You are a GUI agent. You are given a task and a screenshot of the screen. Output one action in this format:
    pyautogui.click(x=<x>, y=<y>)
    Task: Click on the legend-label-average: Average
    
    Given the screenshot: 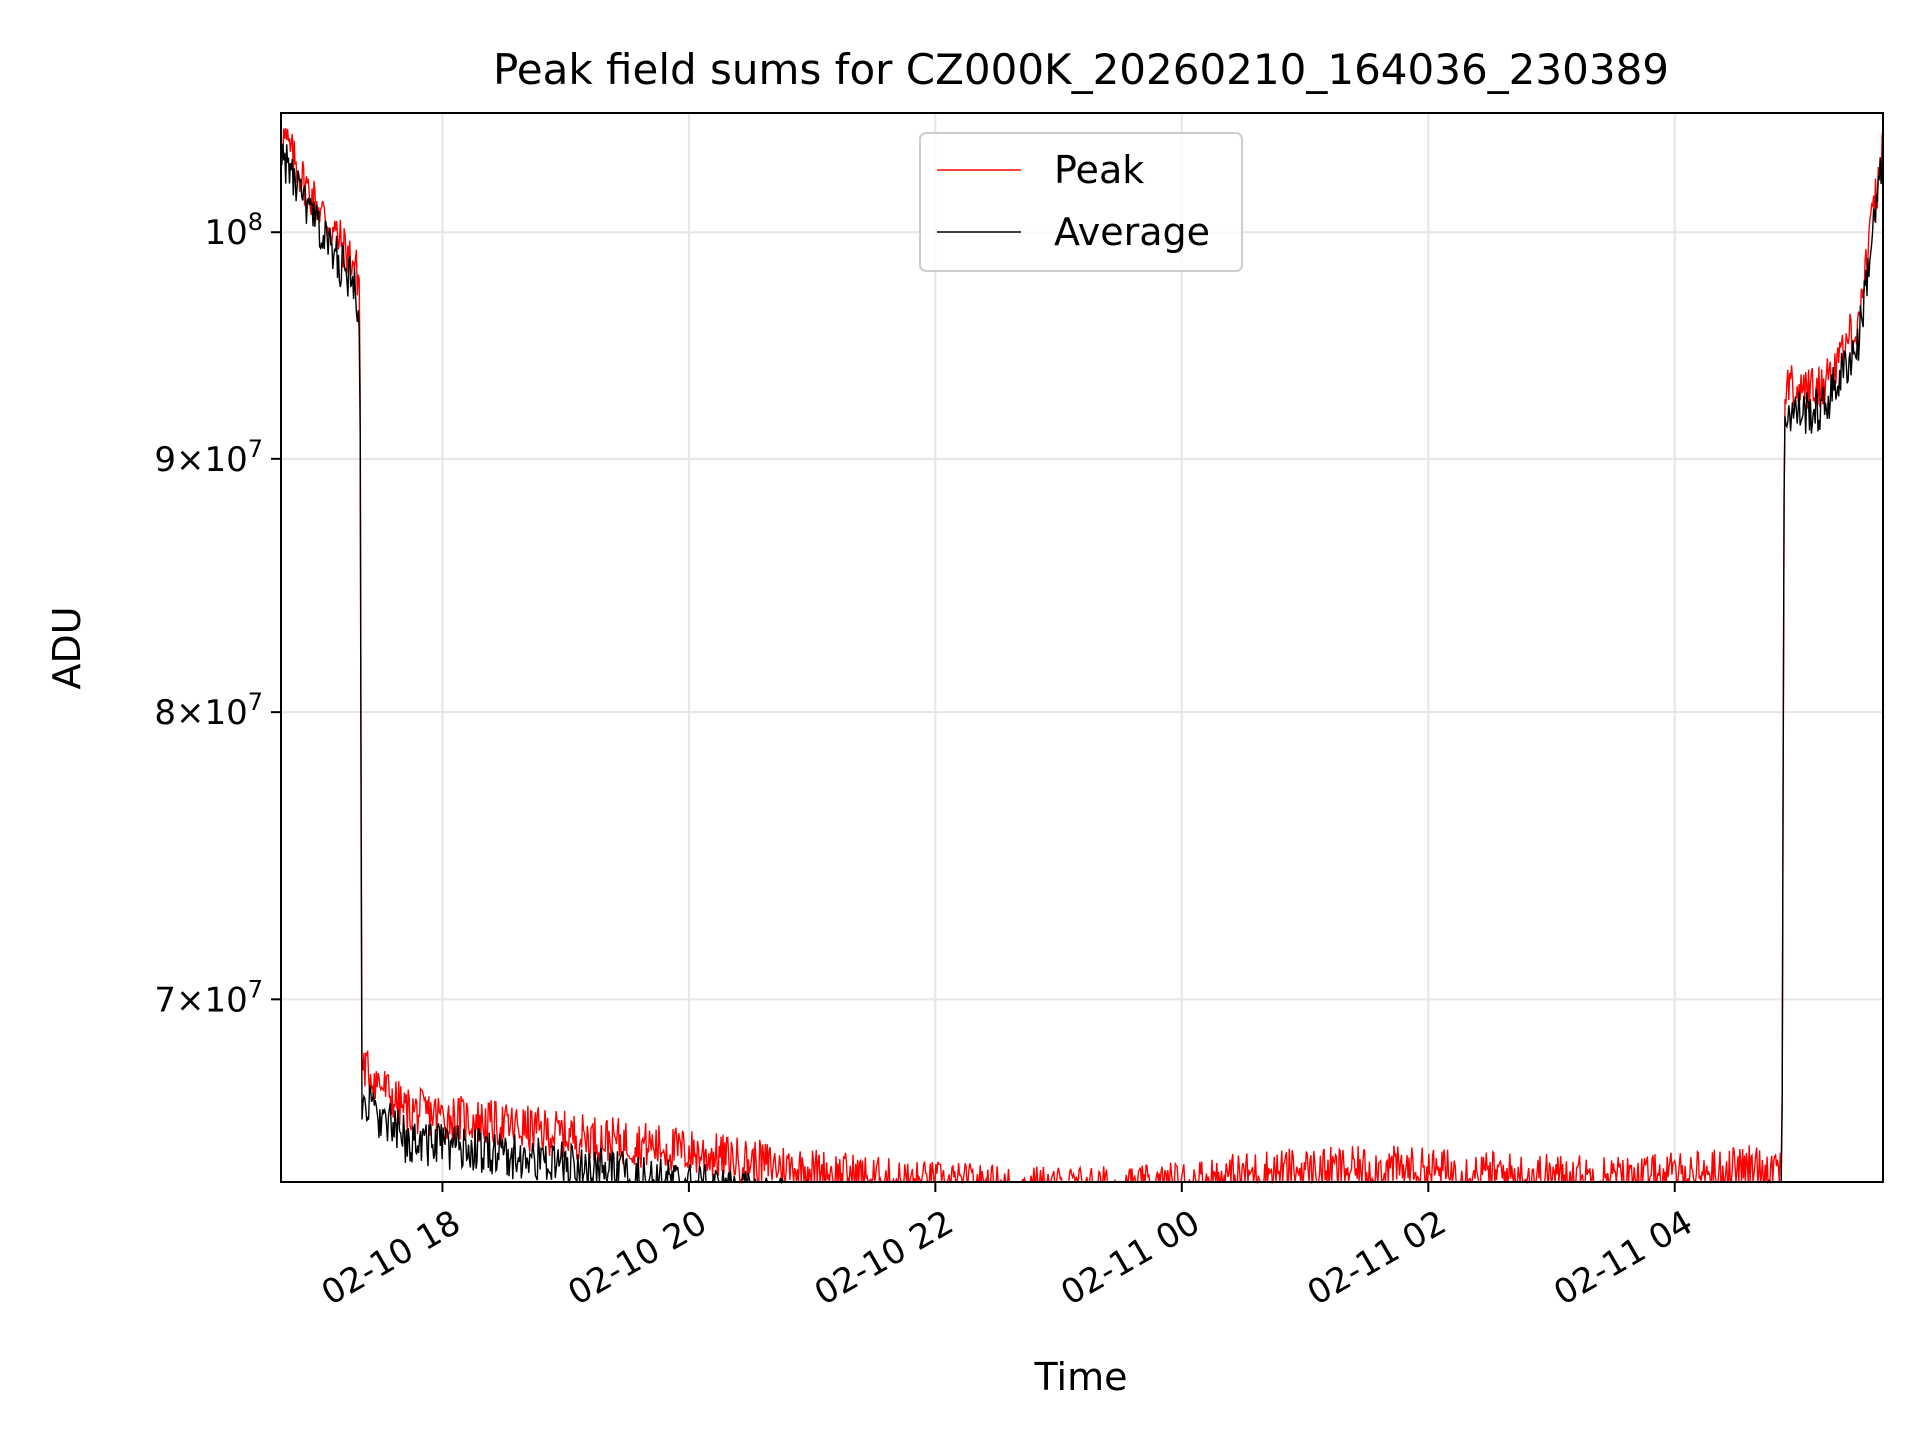 What is the action you would take?
    pyautogui.click(x=1132, y=232)
    